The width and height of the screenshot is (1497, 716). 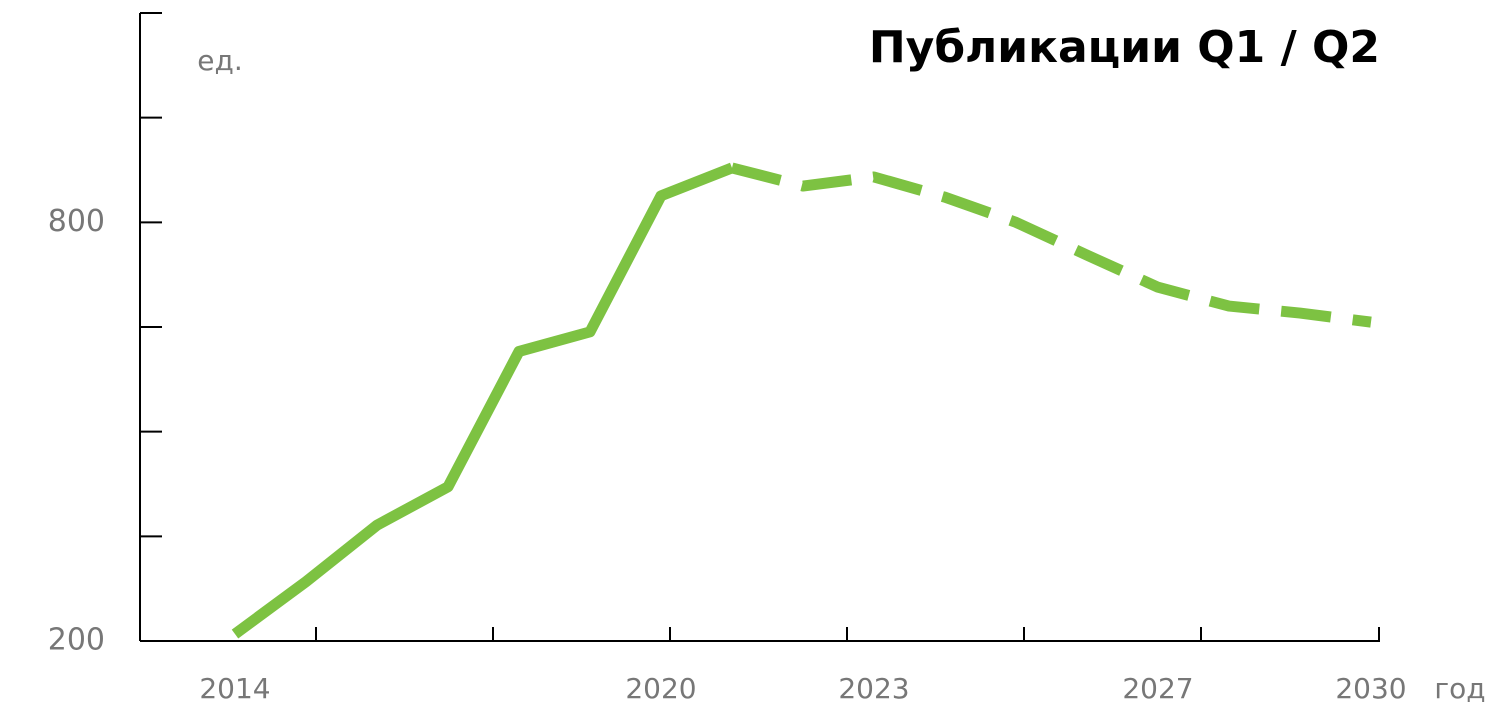 What do you see at coordinates (873, 688) in the screenshot?
I see `x-tick-label: 2023` at bounding box center [873, 688].